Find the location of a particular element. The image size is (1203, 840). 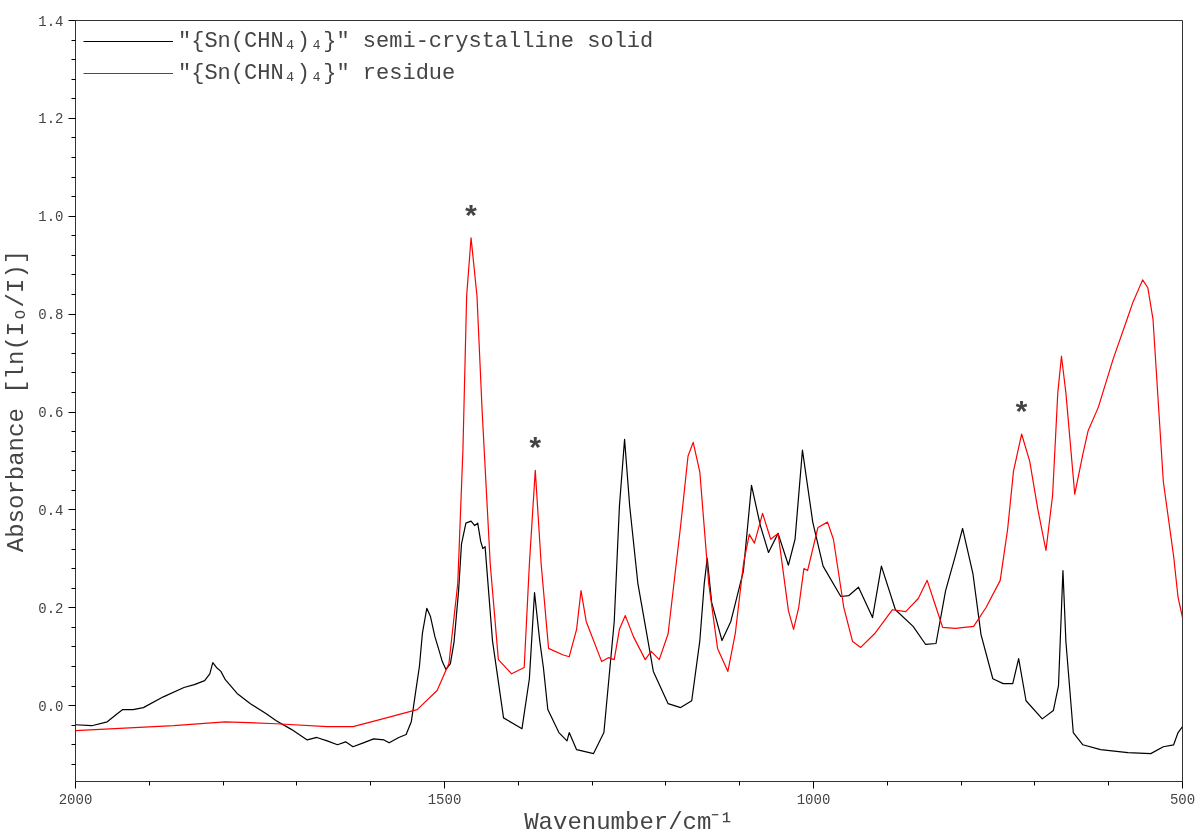

y-axis-title: Absorbance [ln(Iₒ/I)] is located at coordinates (17, 401).